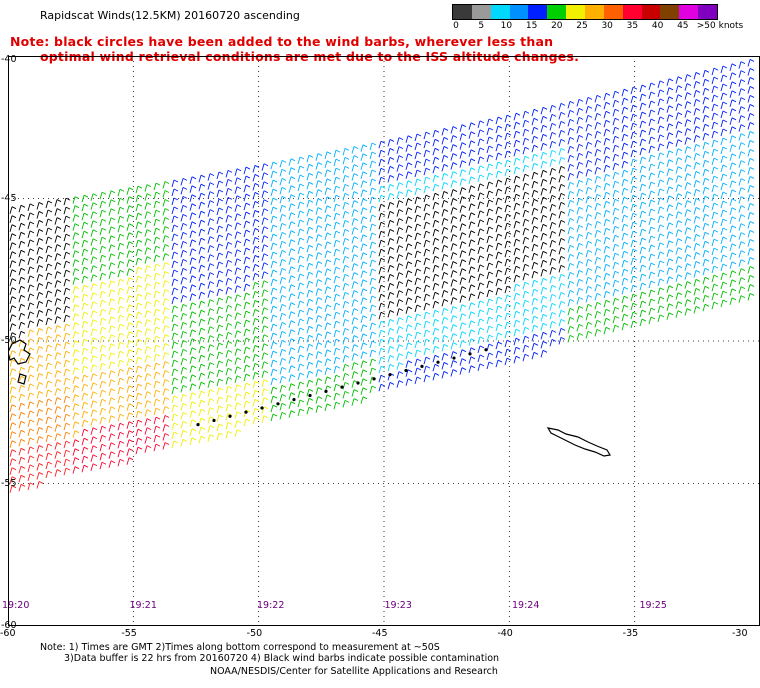  What do you see at coordinates (9, 198) in the screenshot?
I see `latitude-label: -45` at bounding box center [9, 198].